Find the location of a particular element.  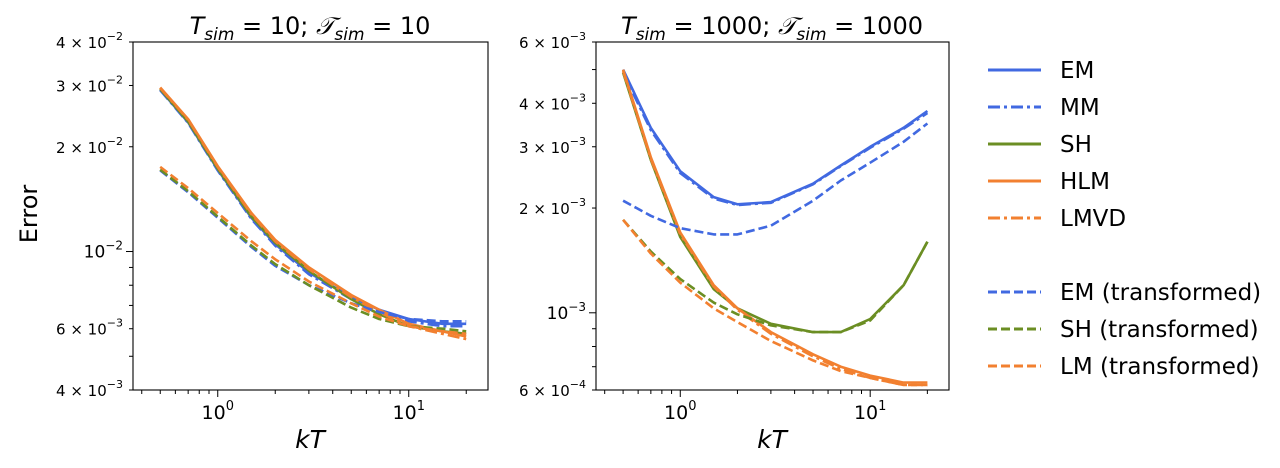

y-tick-label: 10⁻³ is located at coordinates (566, 312).